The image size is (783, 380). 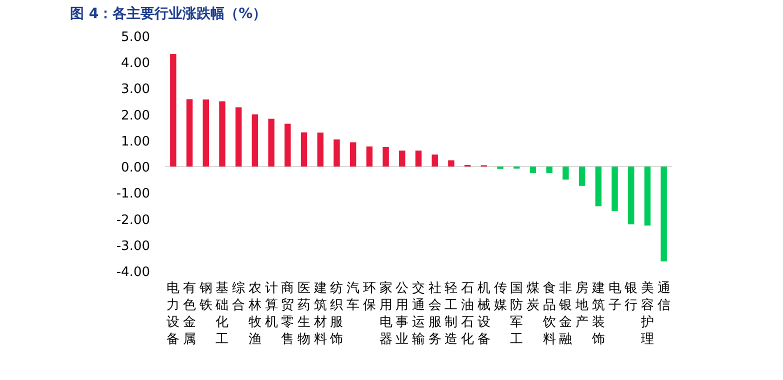 I want to click on x-tick-label: 食品饮料, so click(x=549, y=313).